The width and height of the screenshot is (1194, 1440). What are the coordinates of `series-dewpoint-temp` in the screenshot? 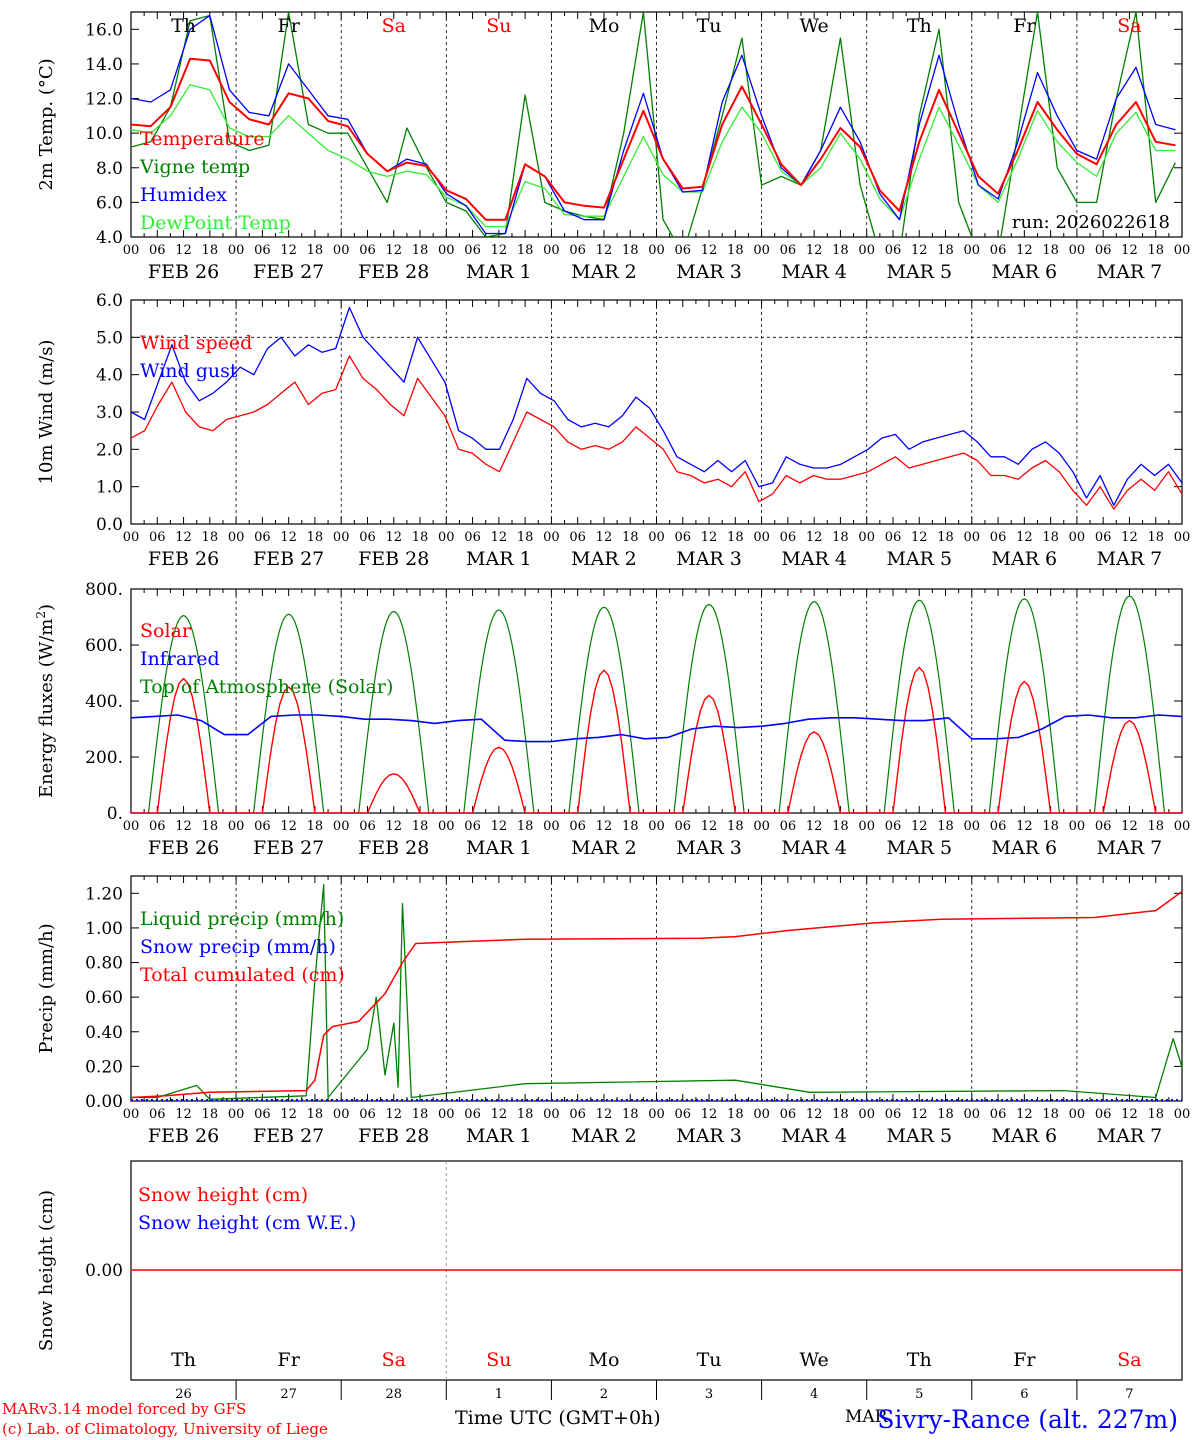 It's located at (653, 156).